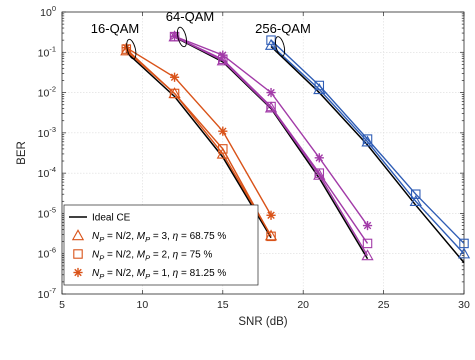  I want to click on x-tick-label: 10, so click(143, 305).